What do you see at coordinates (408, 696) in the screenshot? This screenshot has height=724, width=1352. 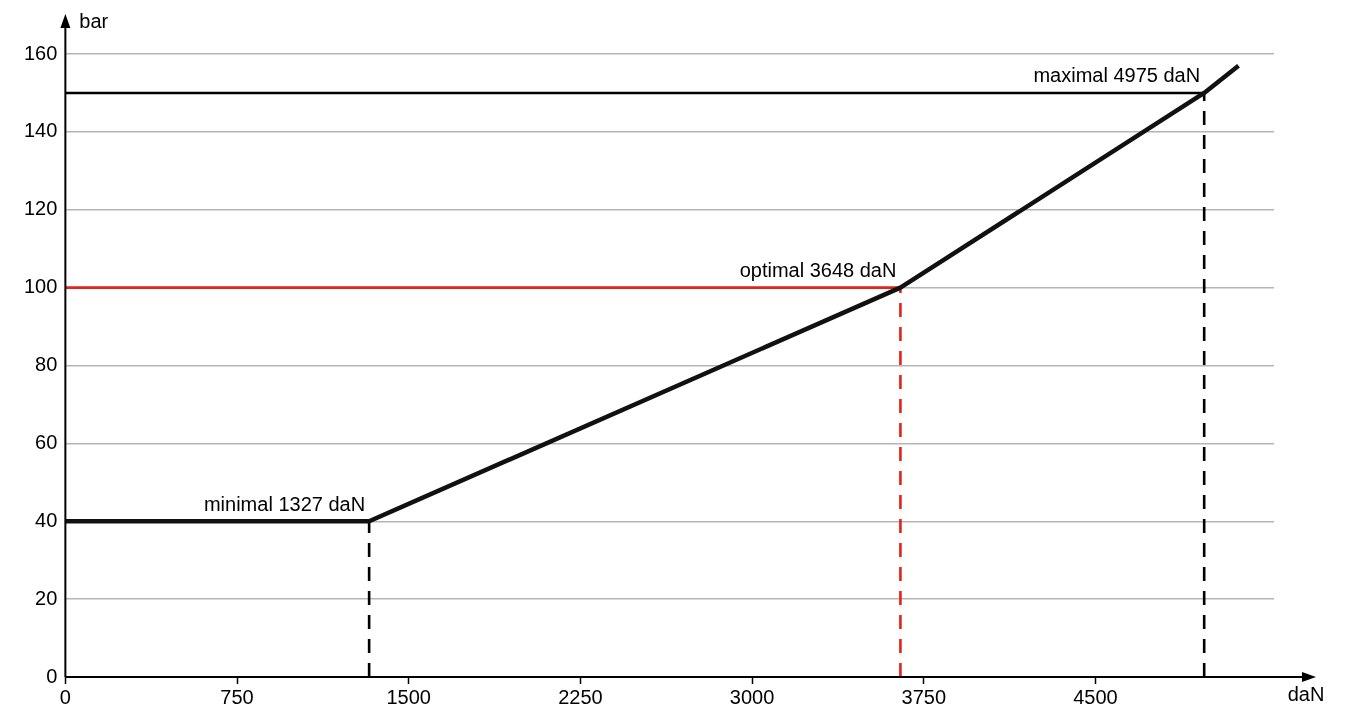 I see `x-tick-label: 1500` at bounding box center [408, 696].